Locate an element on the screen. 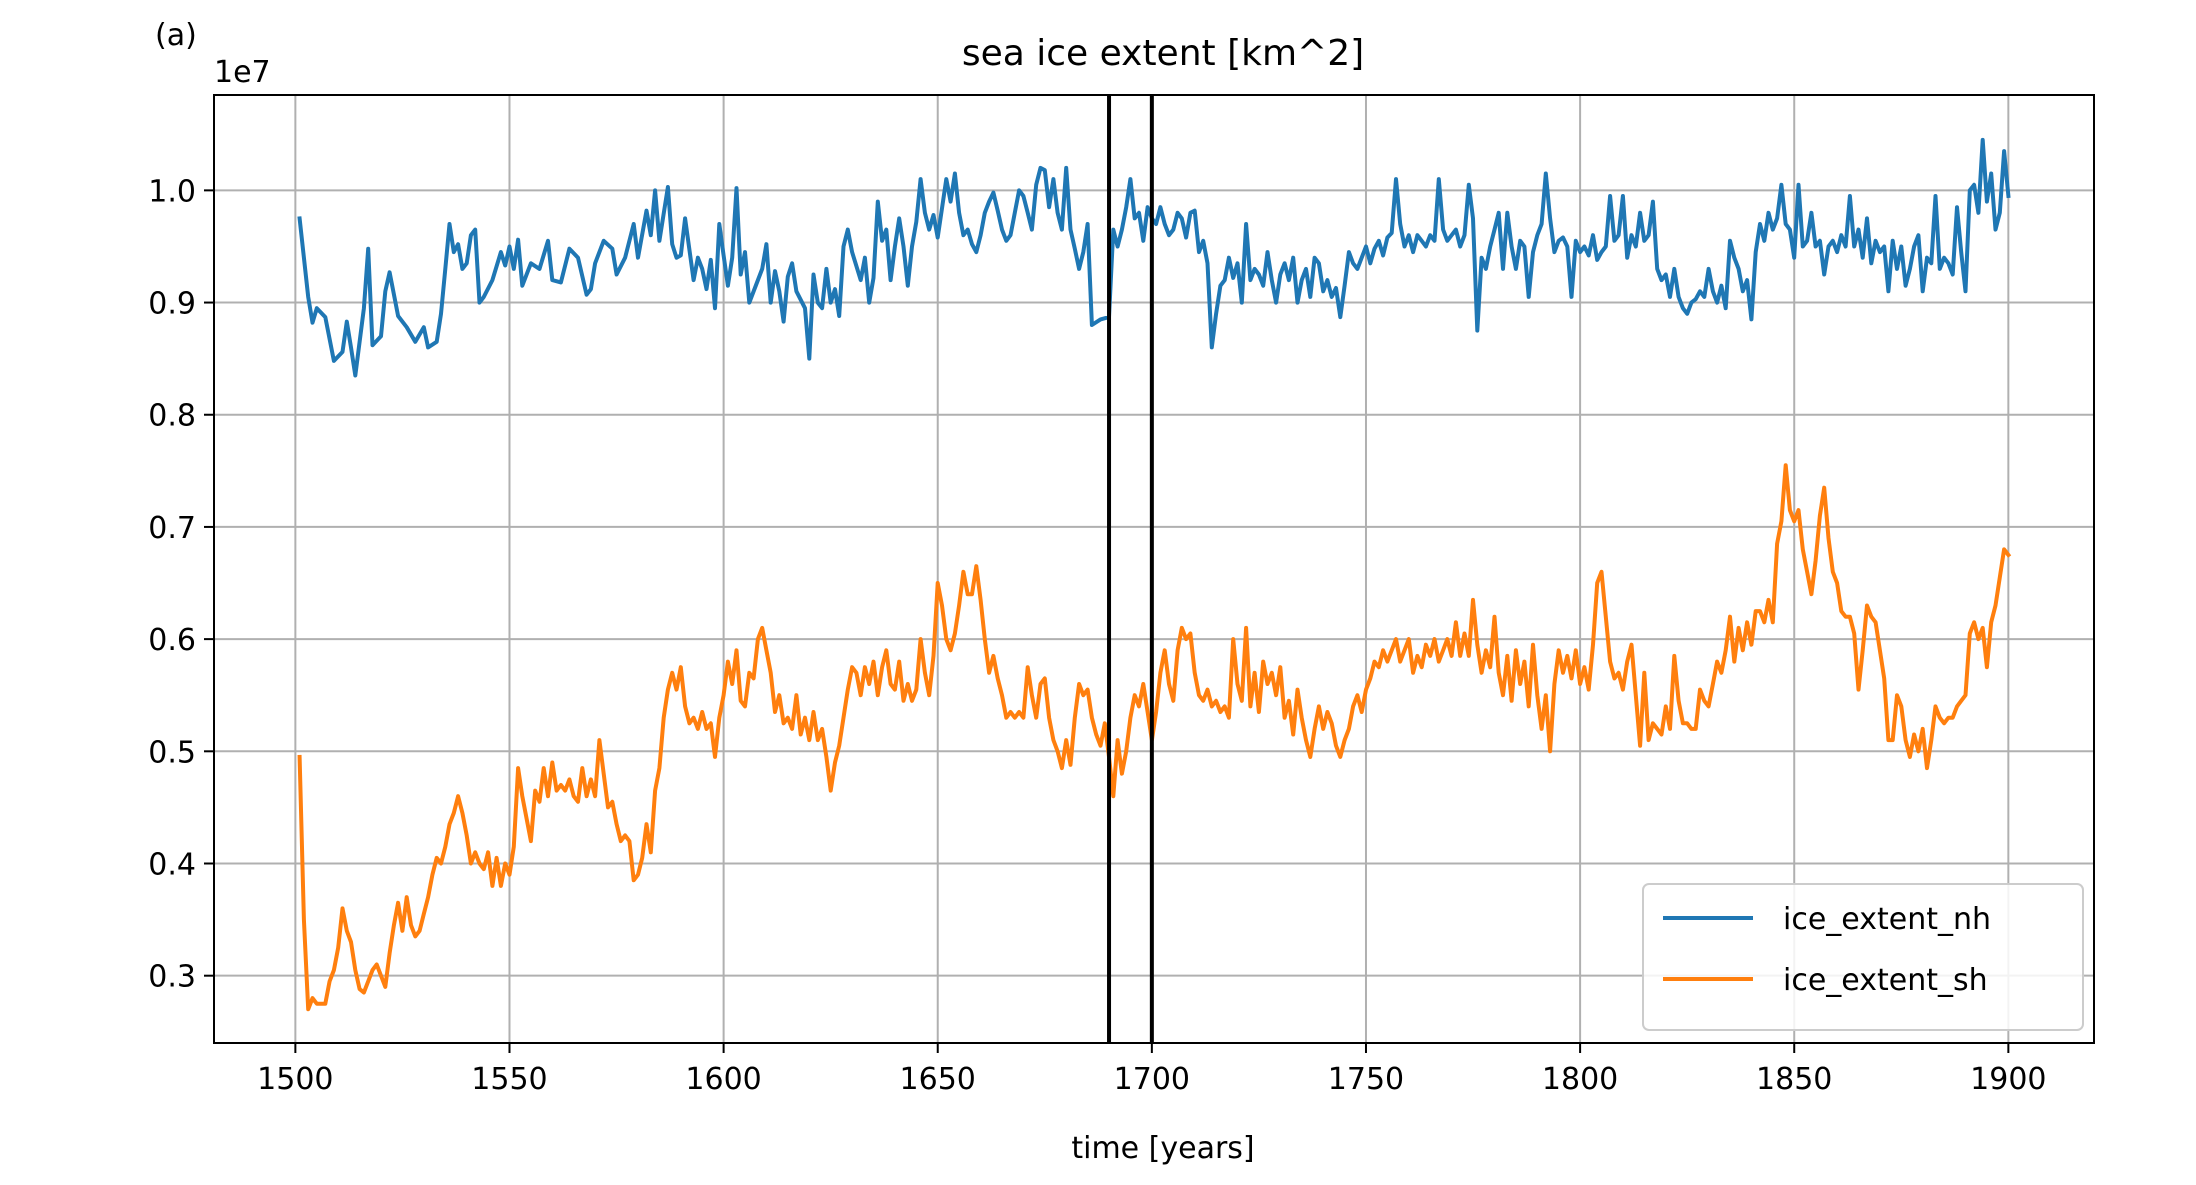  x-axis-ticks: 1500 1550 1600 1650 1700 1750 1800 1850 1900 is located at coordinates (1152, 1070).